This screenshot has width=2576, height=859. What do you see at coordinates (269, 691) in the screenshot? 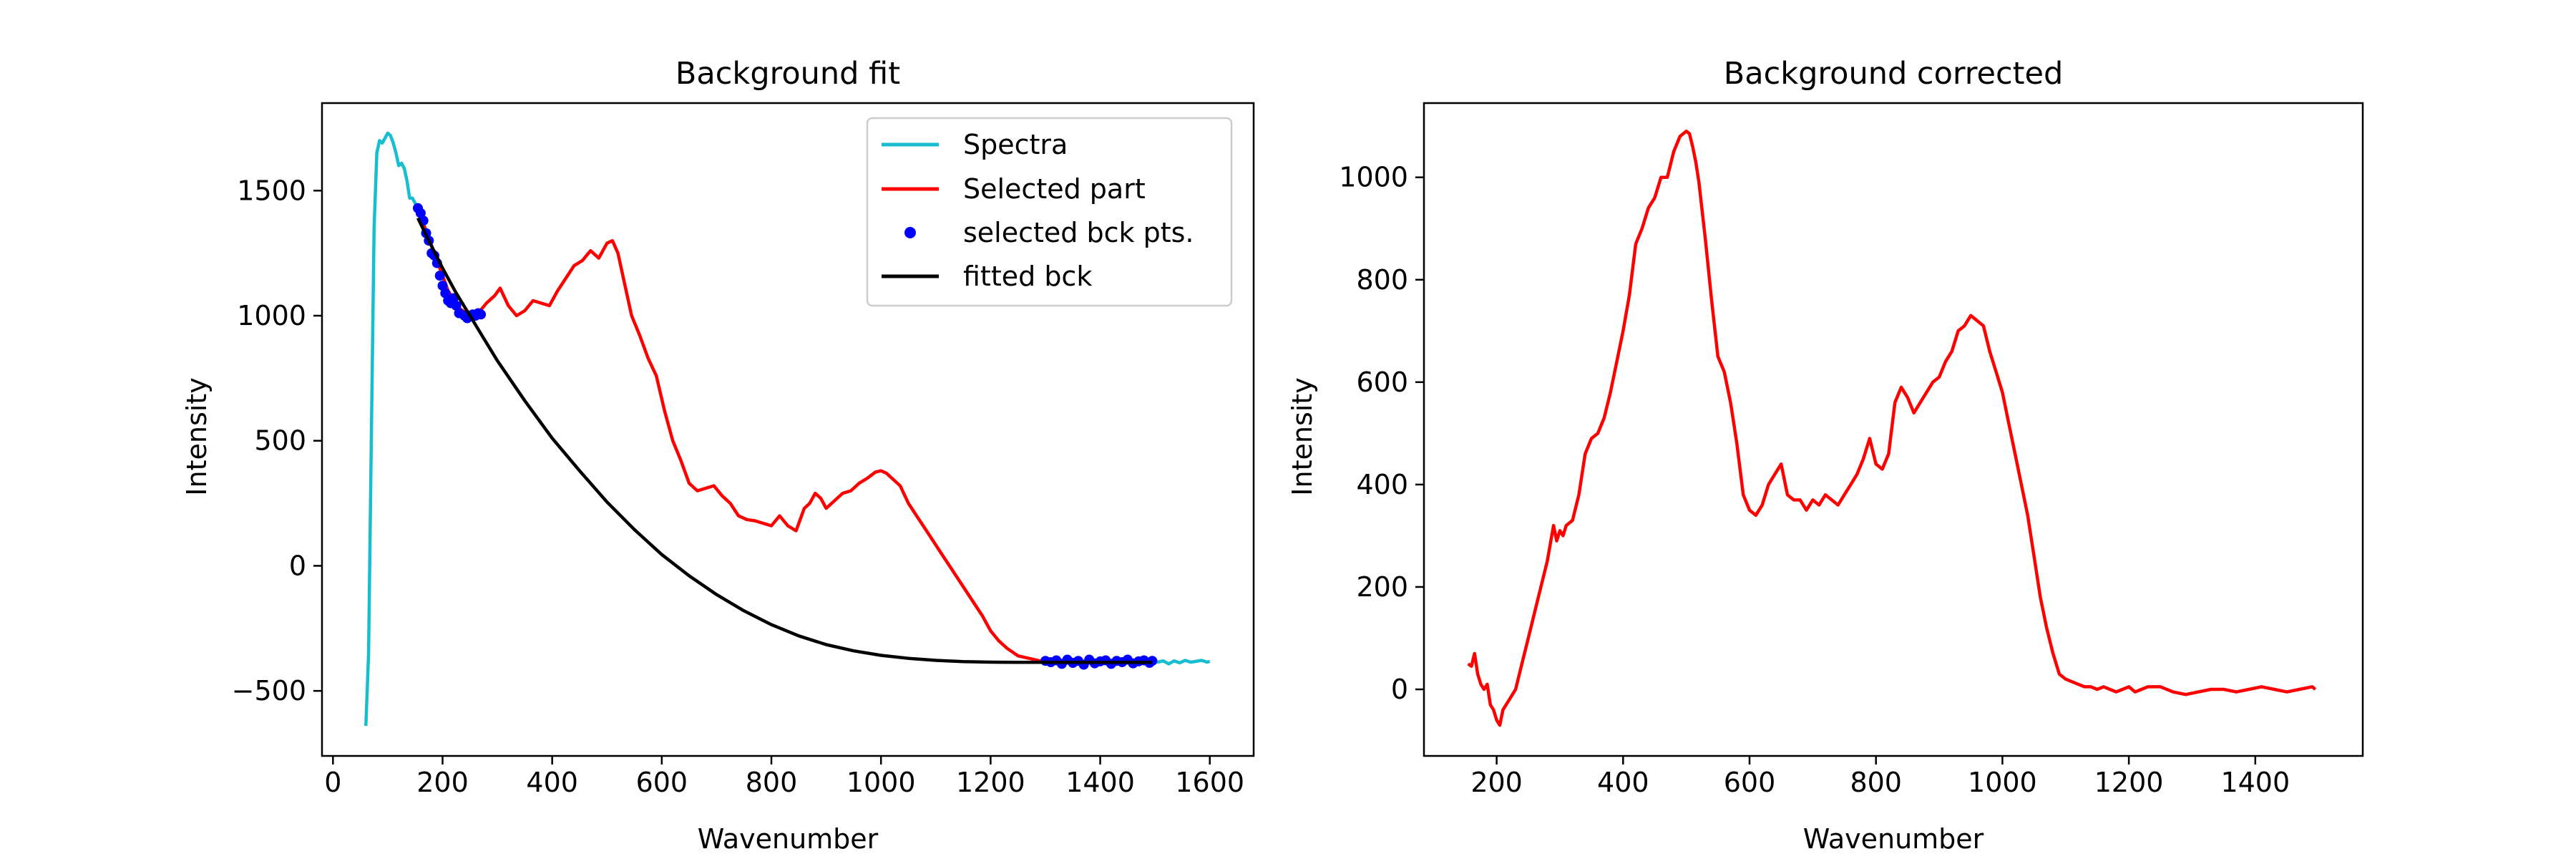
I see `y-tick-label: −500` at bounding box center [269, 691].